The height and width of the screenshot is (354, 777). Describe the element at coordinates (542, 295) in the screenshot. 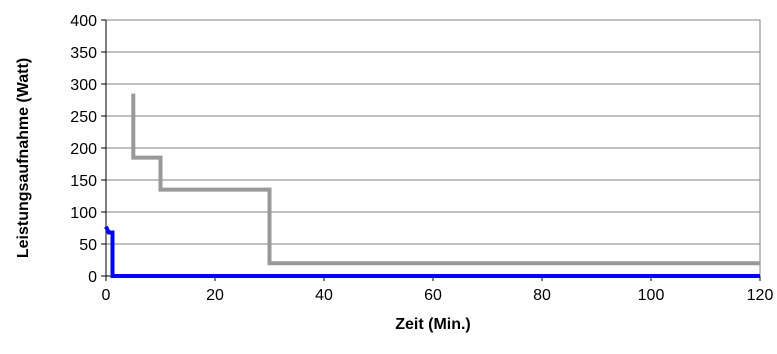

I see `x-tick-label: 80` at that location.